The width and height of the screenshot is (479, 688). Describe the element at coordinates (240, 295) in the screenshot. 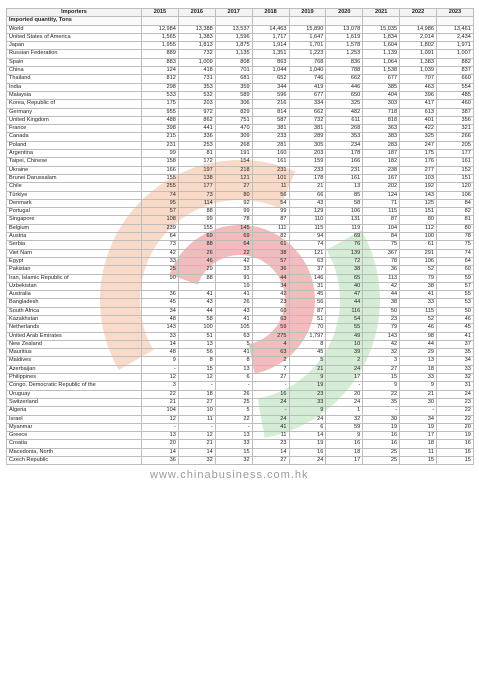

I see `table-row: Australia 36 41 41 42 45 47 44 41 55` at that location.